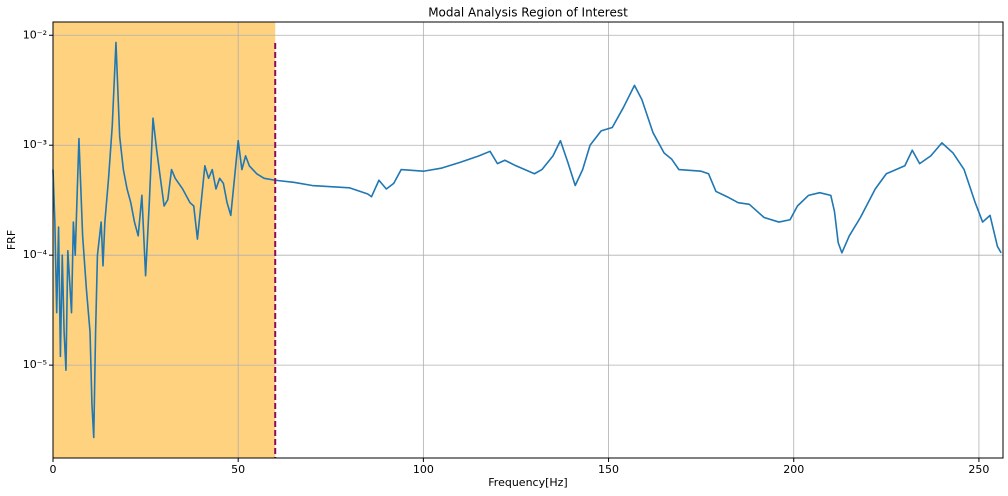 This screenshot has height=496, width=1008. Describe the element at coordinates (793, 469) in the screenshot. I see `x-tick-label: 200` at that location.